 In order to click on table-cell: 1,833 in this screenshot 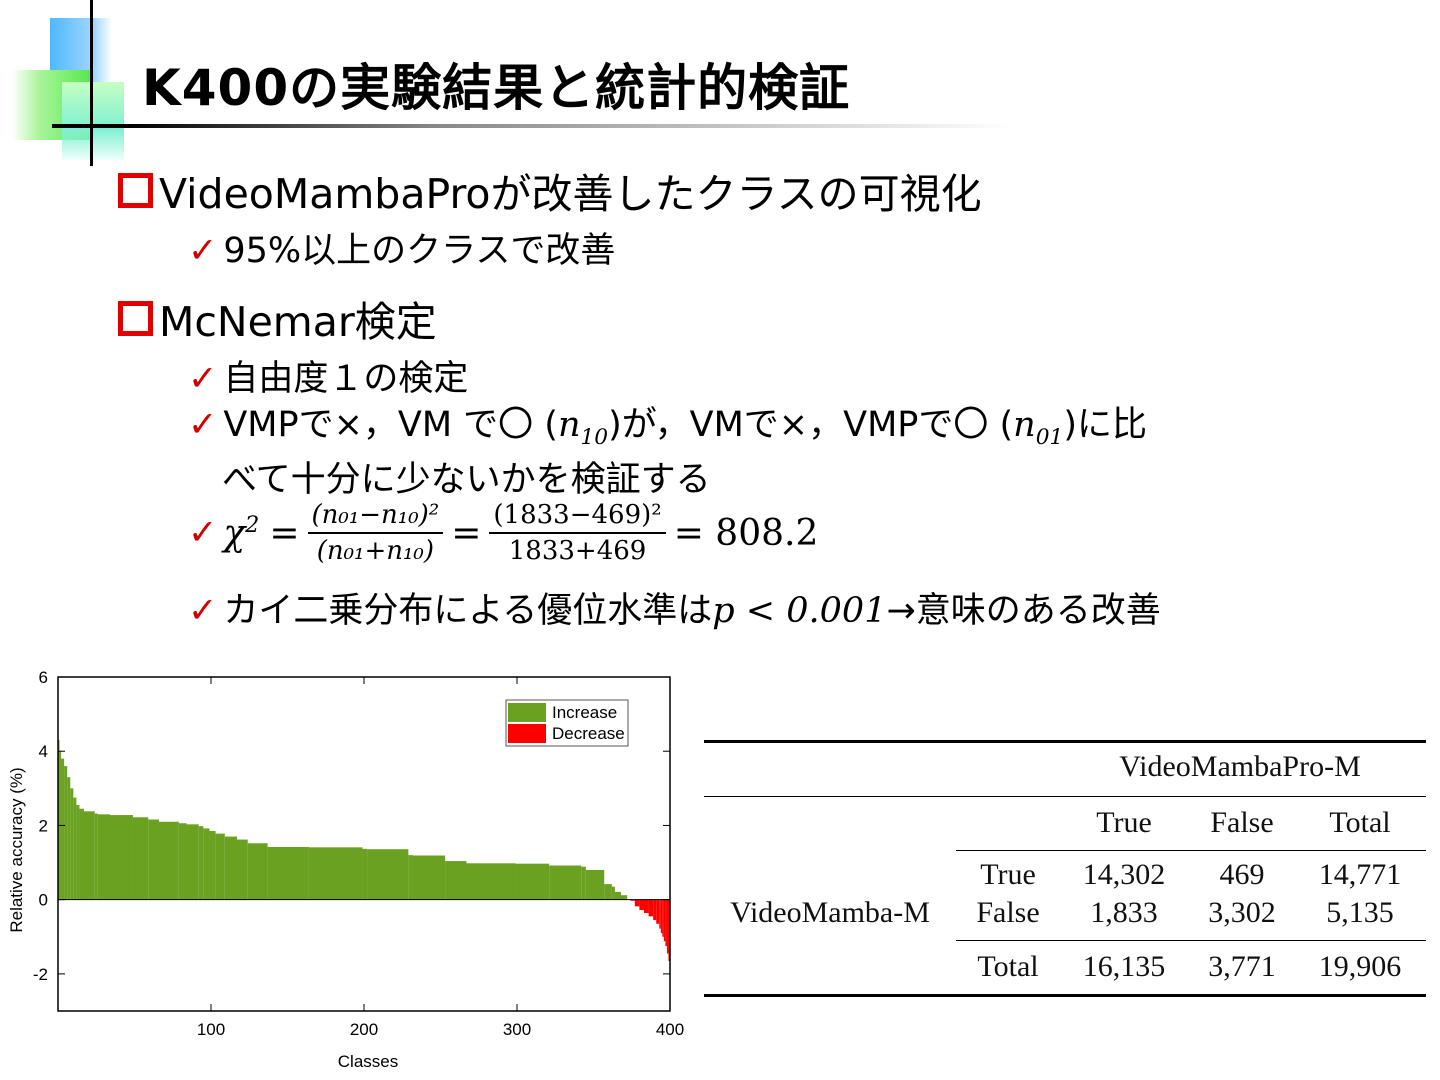, I will do `click(1124, 912)`.